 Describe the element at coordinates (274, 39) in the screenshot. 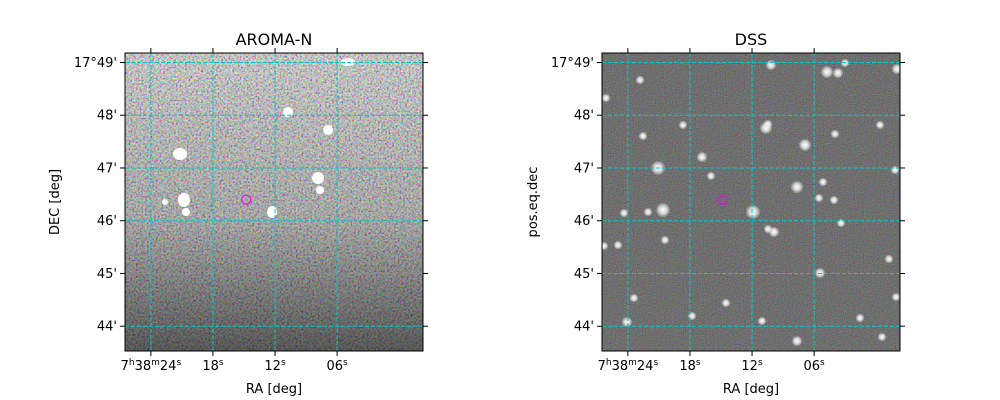

I see `title-aroma-n: AROMA-N` at that location.